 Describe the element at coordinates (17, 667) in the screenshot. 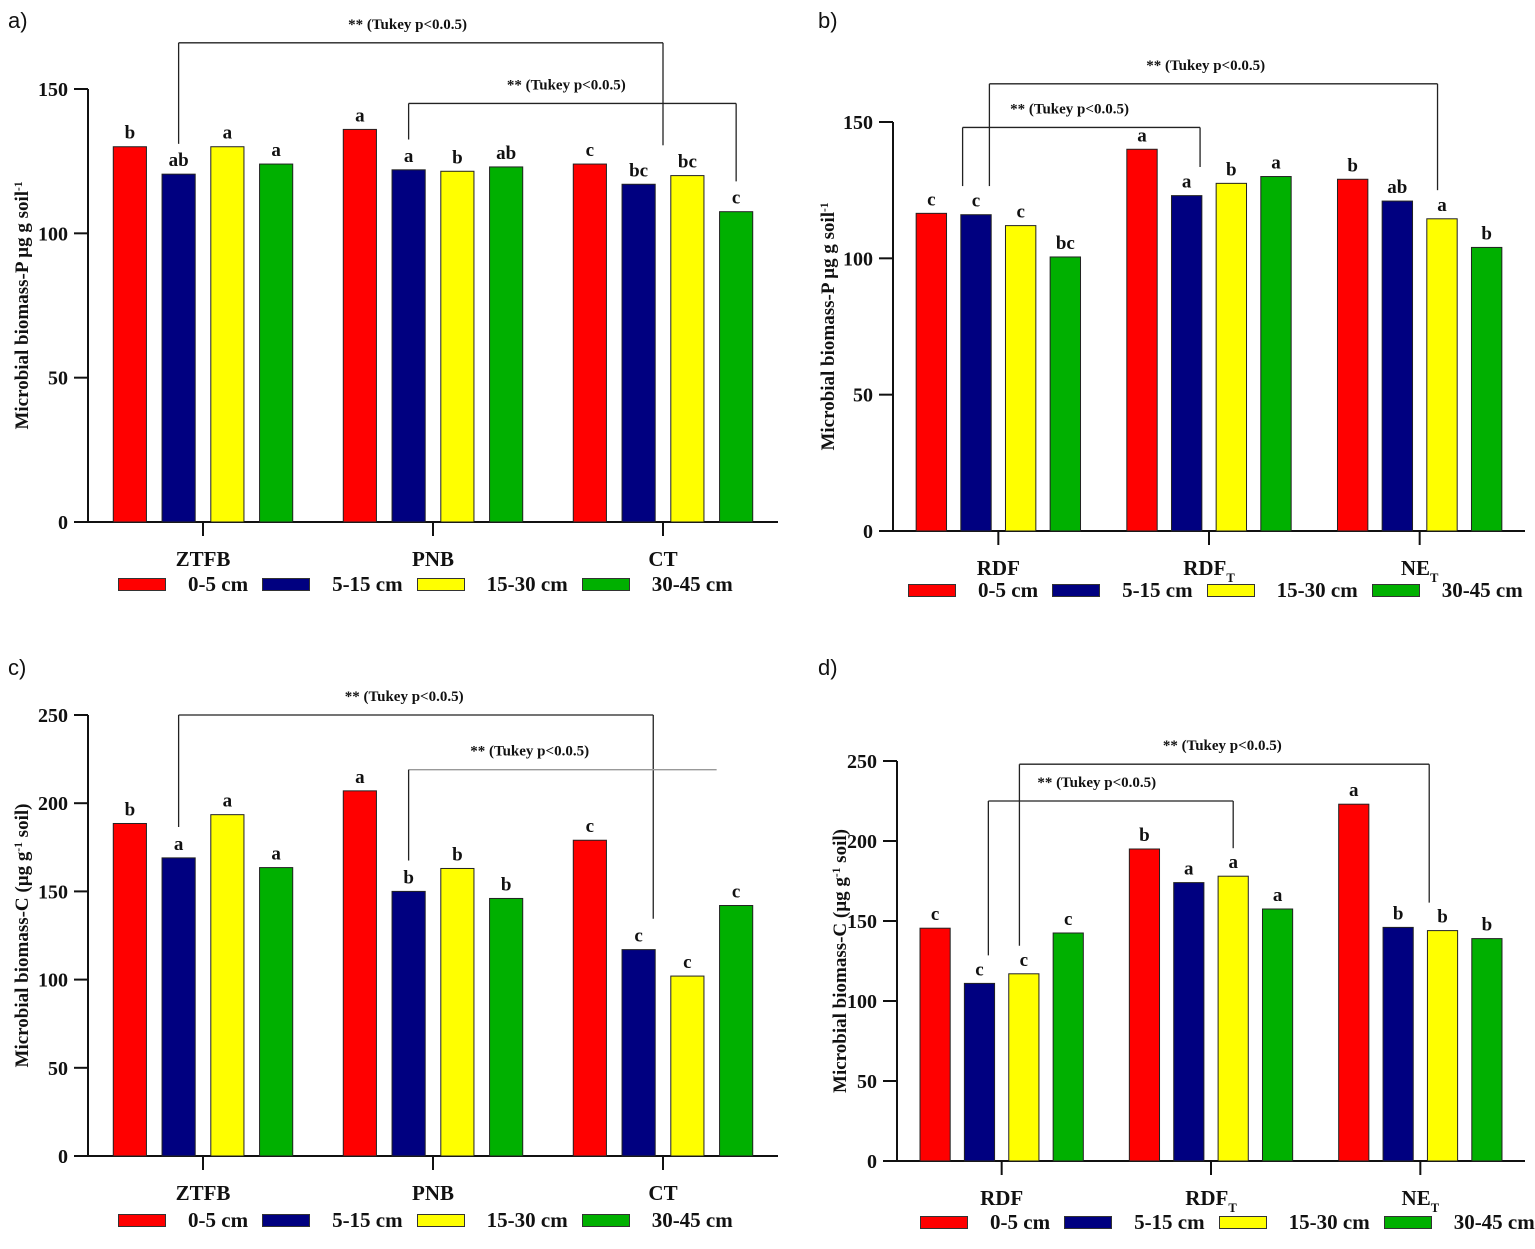

I see `panel-label: c)` at that location.